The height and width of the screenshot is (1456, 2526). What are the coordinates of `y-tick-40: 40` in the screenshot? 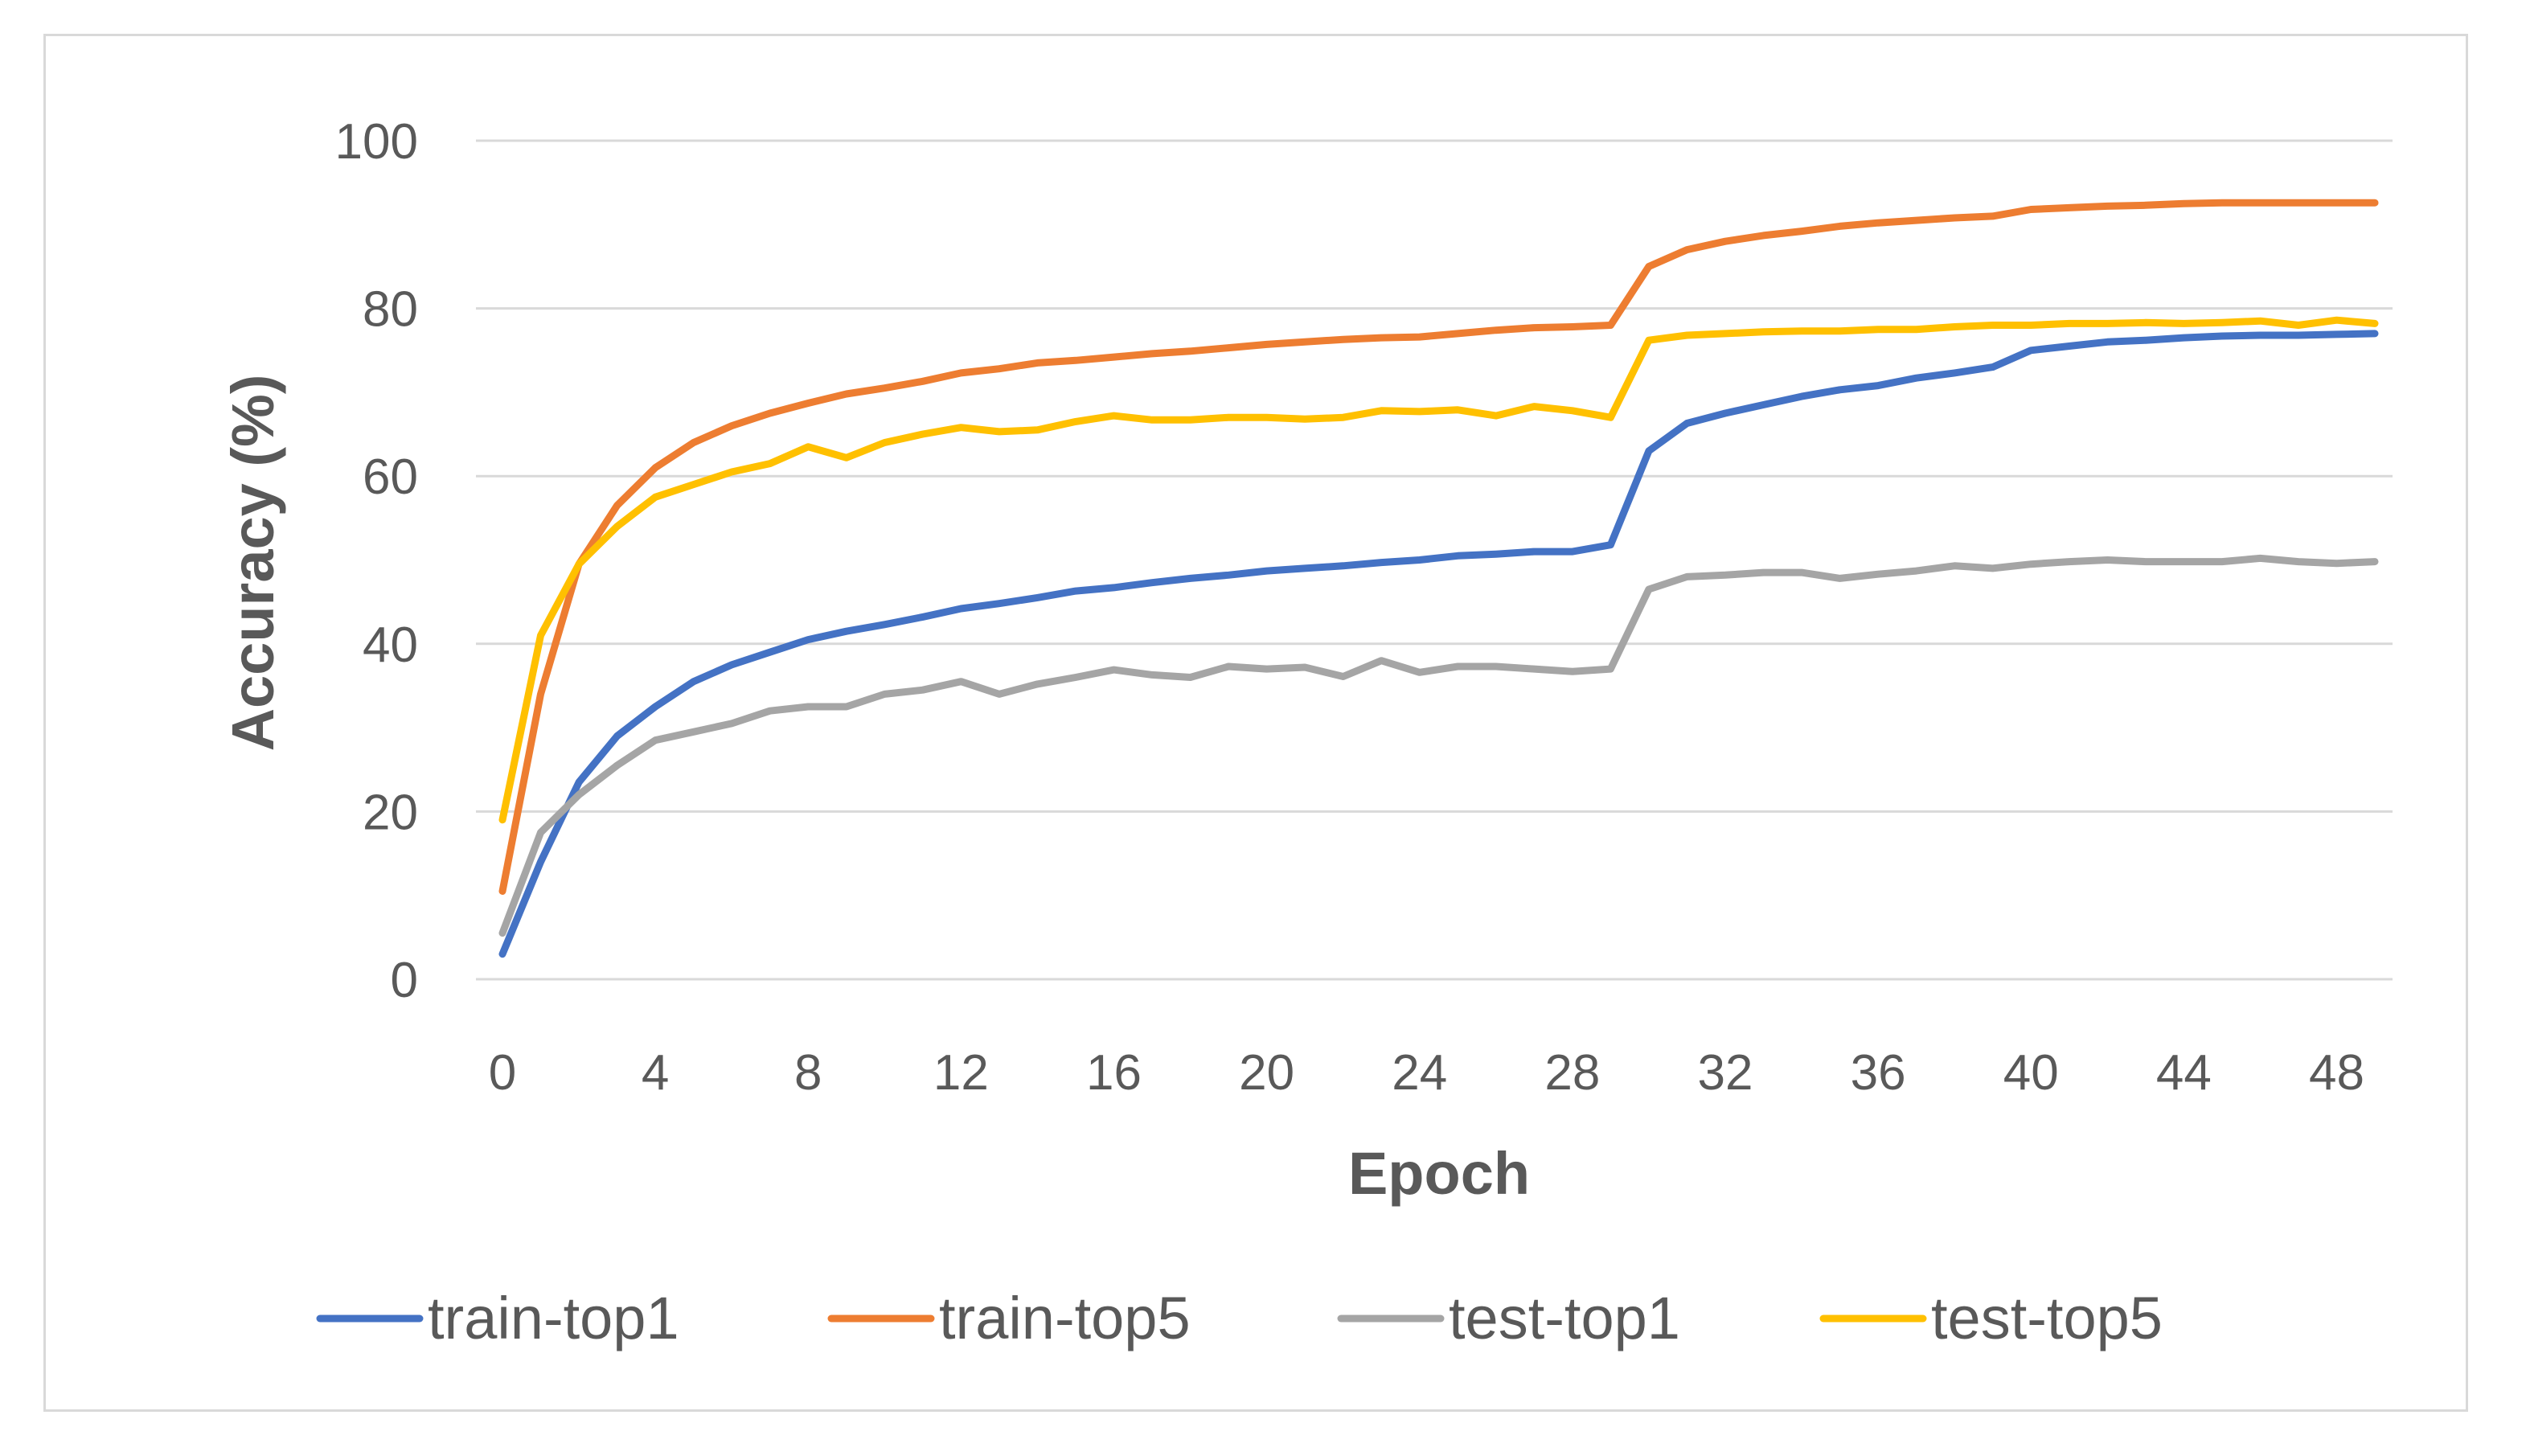 It's located at (390, 645).